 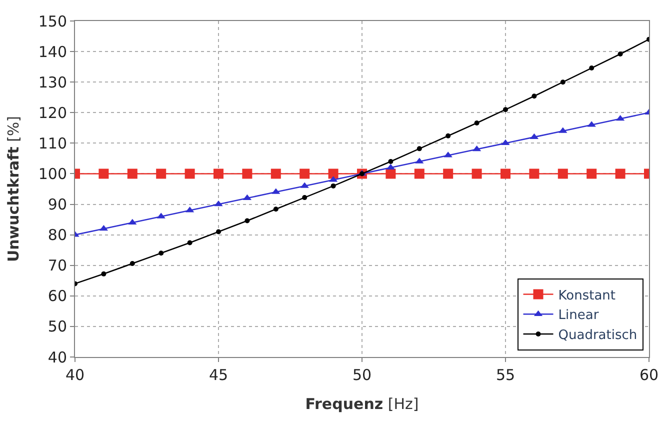 What do you see at coordinates (598, 336) in the screenshot?
I see `legend-label: Quadratisch` at bounding box center [598, 336].